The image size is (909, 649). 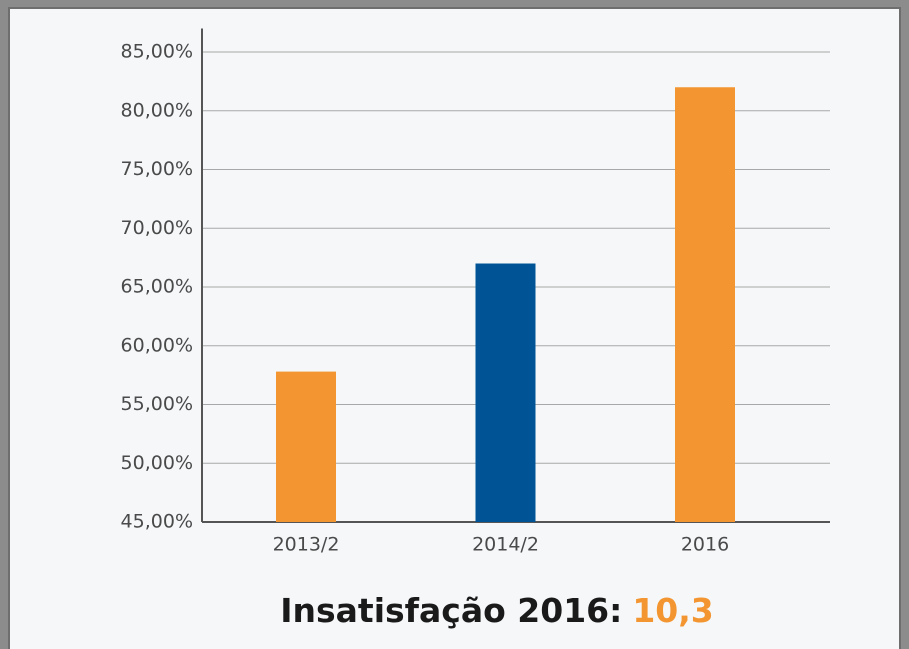 I want to click on x-tick-label: 2014/2, so click(x=505, y=545).